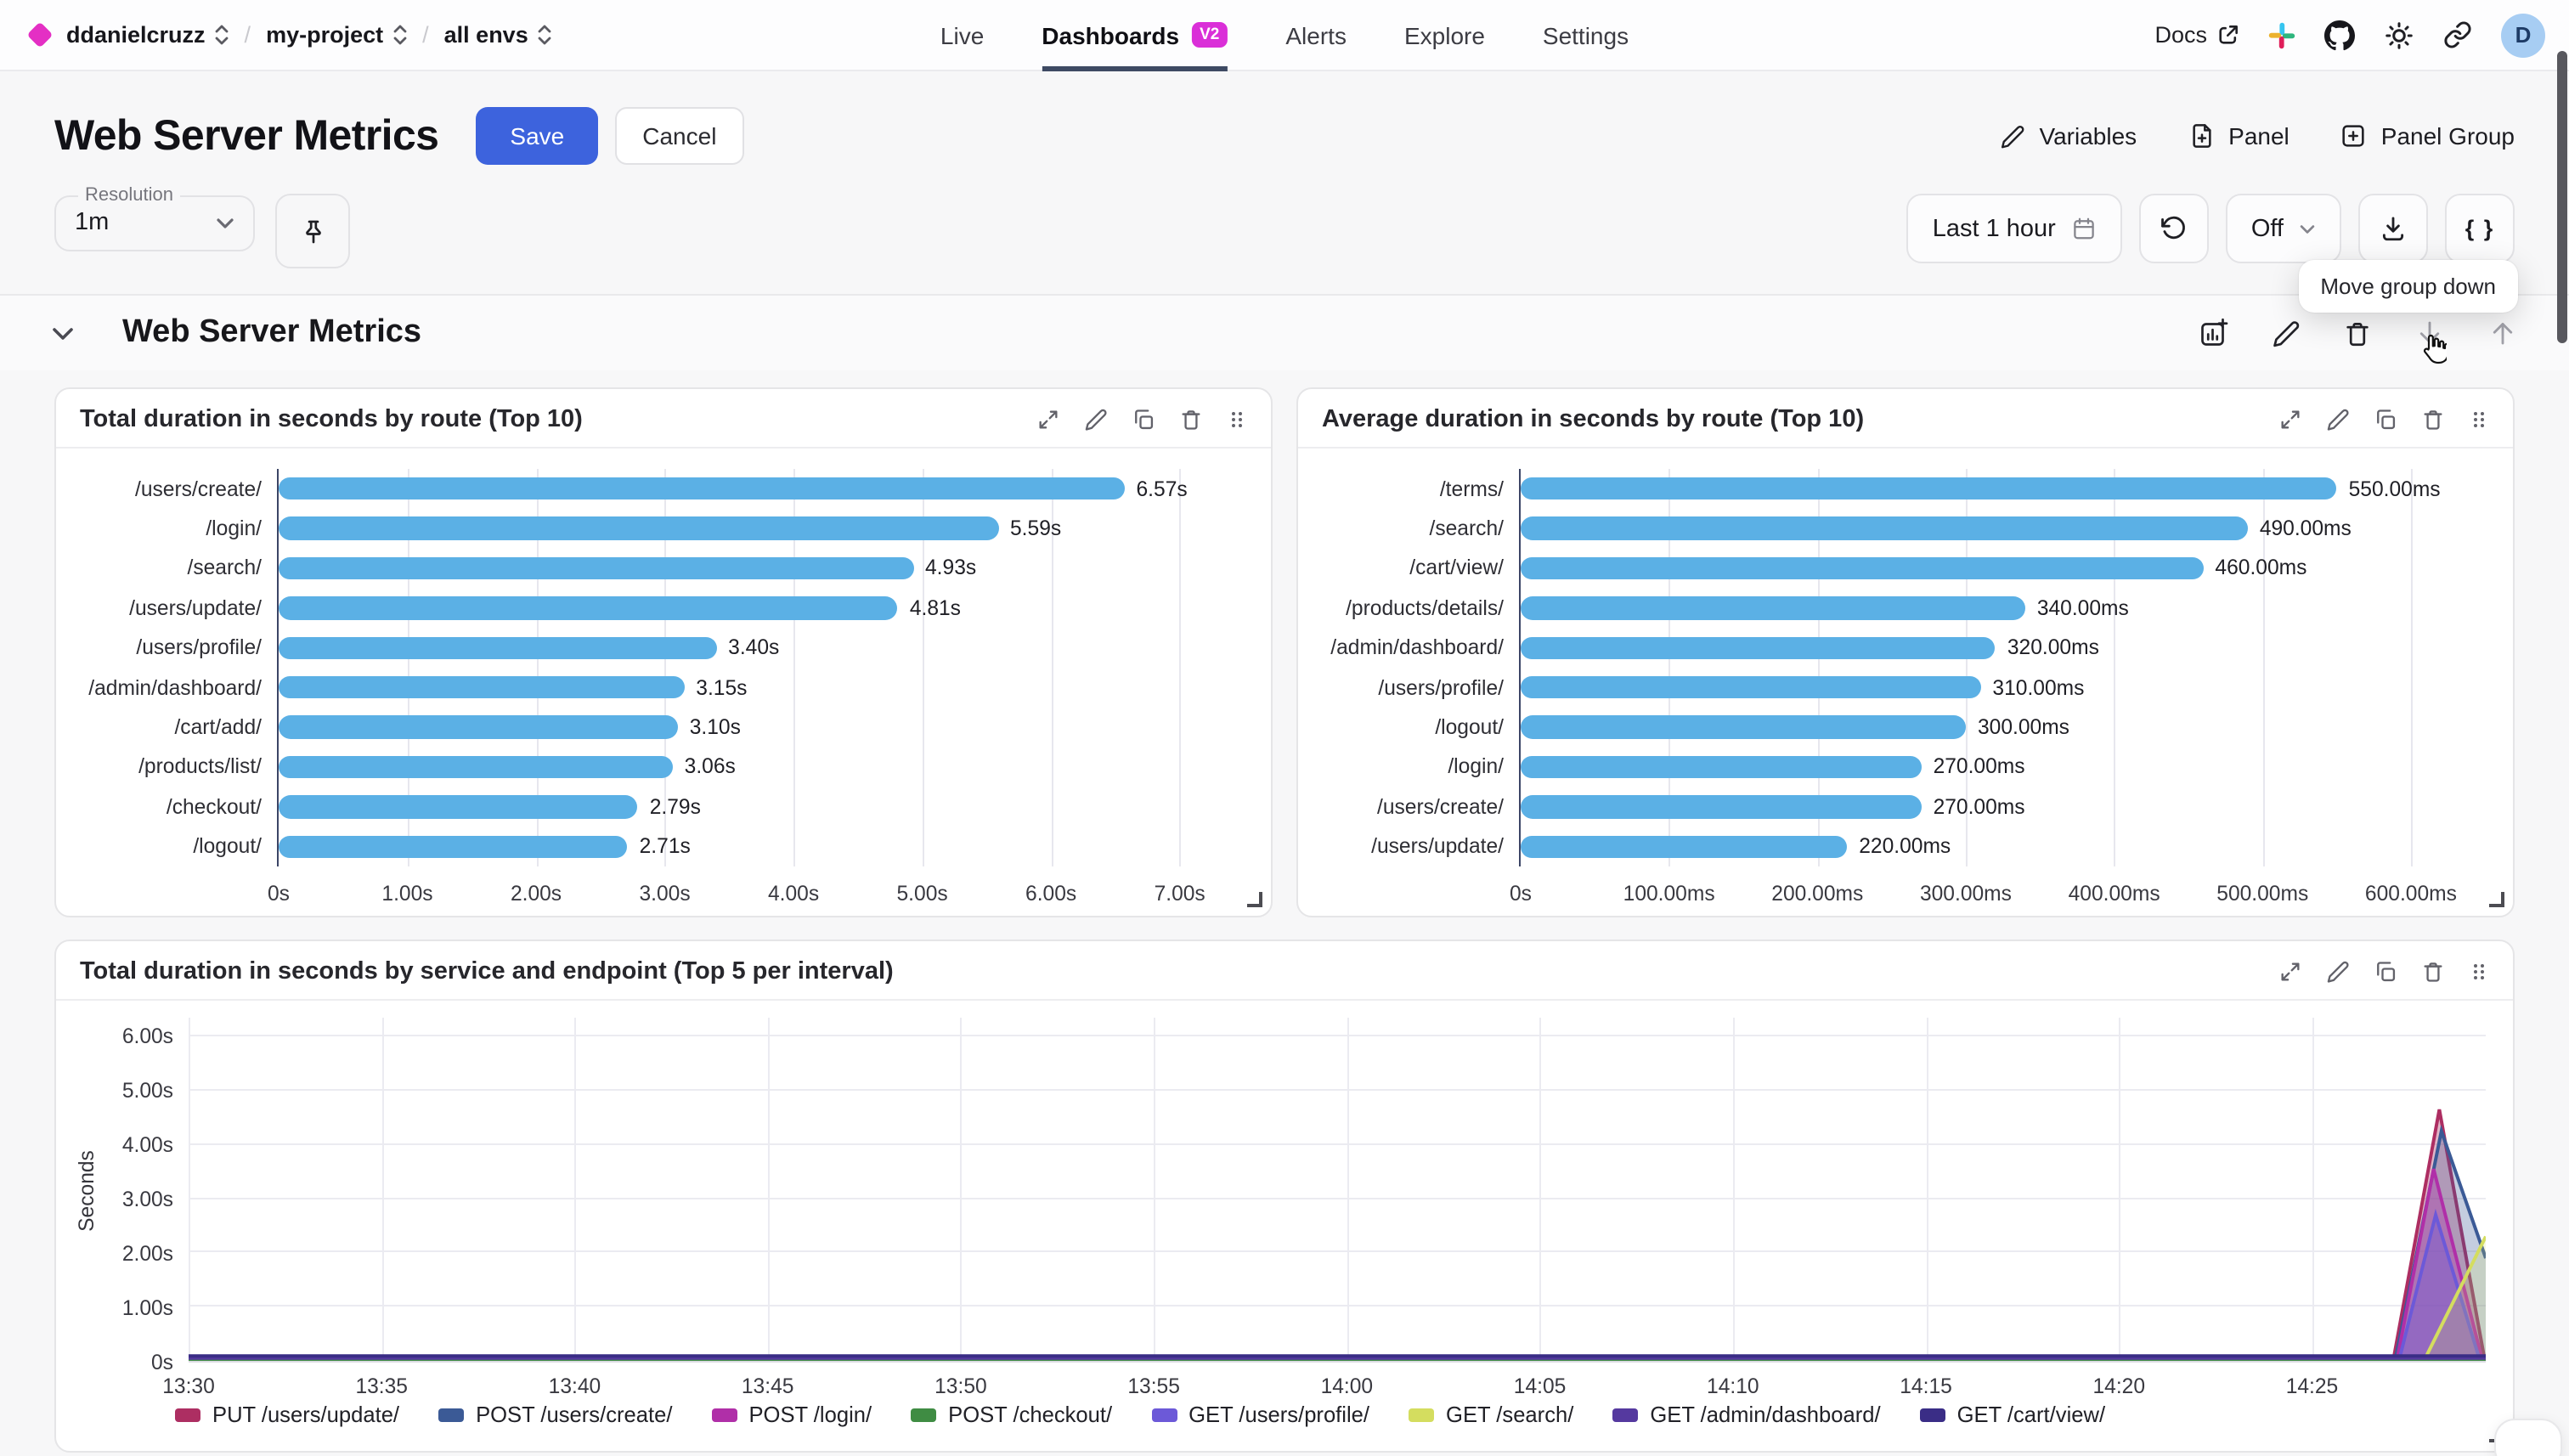 Image resolution: width=2569 pixels, height=1456 pixels. What do you see at coordinates (2014, 229) in the screenshot?
I see `time-range-button: Last 1 hour` at bounding box center [2014, 229].